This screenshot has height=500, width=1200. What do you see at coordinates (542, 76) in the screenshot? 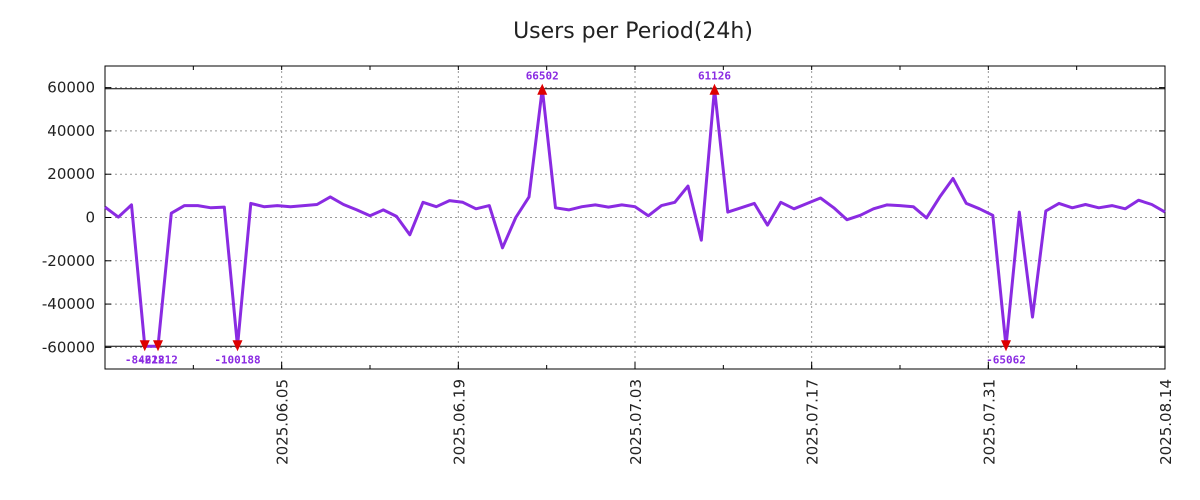
I see `outlier-label: 66502` at bounding box center [542, 76].